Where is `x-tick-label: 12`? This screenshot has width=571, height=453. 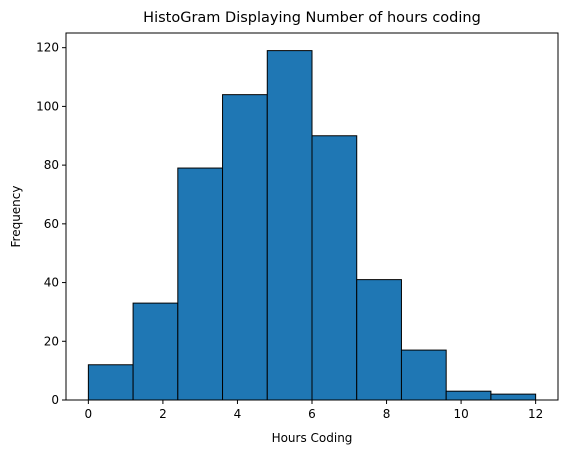 x-tick-label: 12 is located at coordinates (535, 414).